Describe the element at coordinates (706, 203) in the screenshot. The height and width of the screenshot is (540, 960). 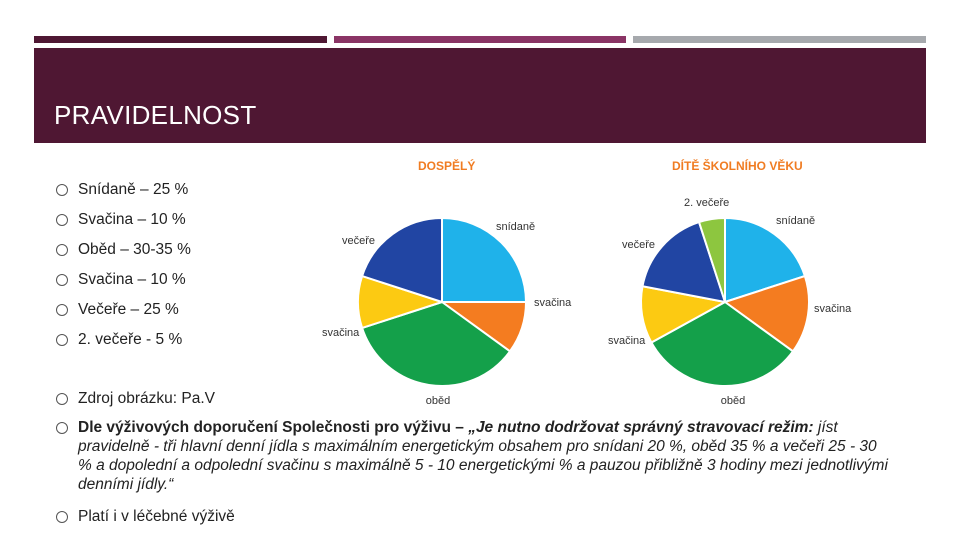
I see `slice-label: 2. večeře` at that location.